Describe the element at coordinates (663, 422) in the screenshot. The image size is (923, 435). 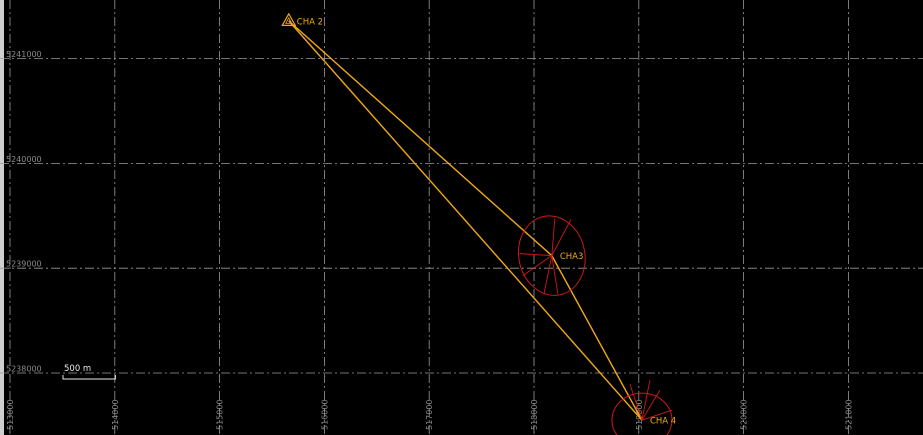
I see `station-label: CHA 4` at that location.